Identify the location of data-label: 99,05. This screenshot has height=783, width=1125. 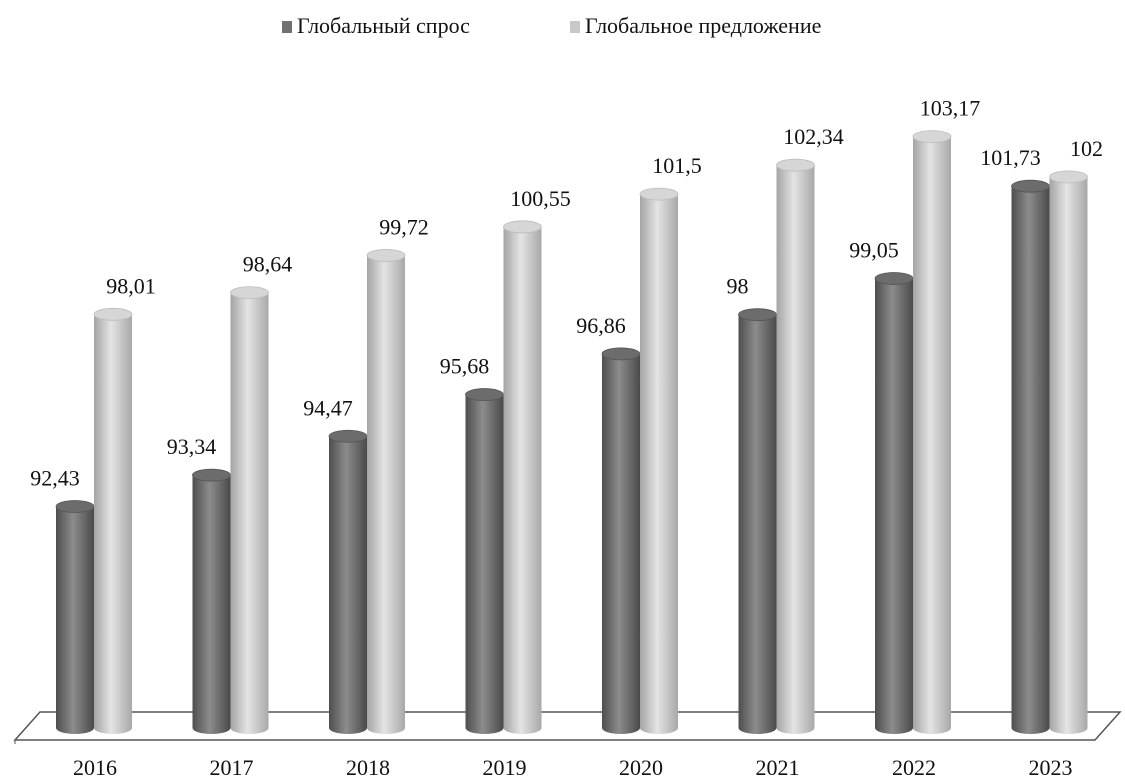
(874, 250).